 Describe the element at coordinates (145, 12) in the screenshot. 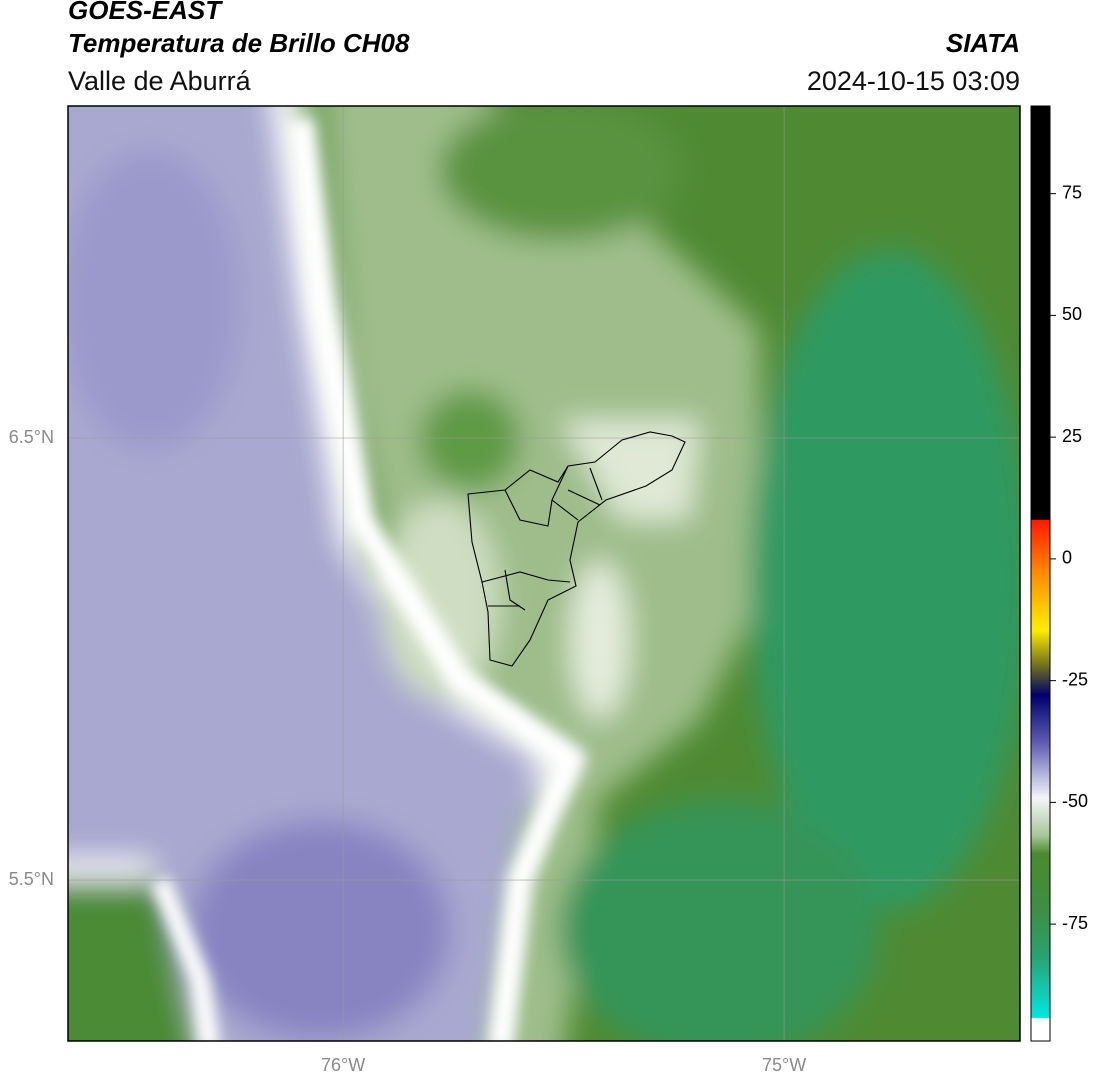

I see `title: GOES-EAST` at that location.